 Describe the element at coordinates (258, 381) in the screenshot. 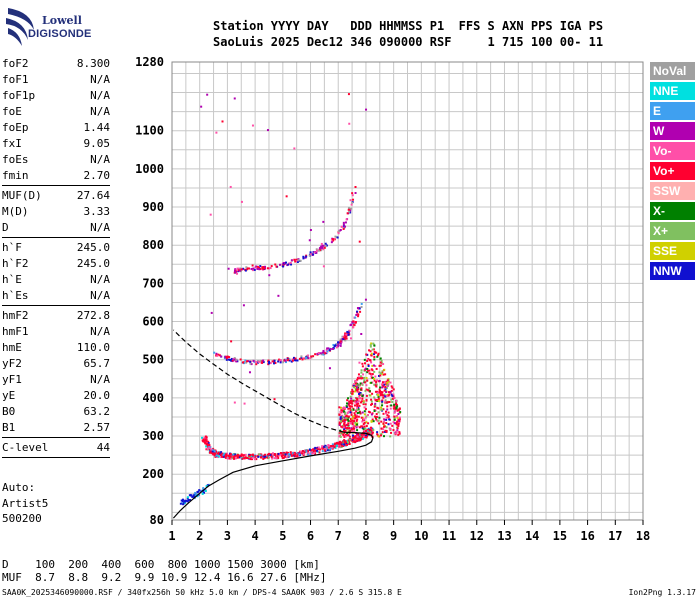

I see `topside-profile-dashed-line` at that location.